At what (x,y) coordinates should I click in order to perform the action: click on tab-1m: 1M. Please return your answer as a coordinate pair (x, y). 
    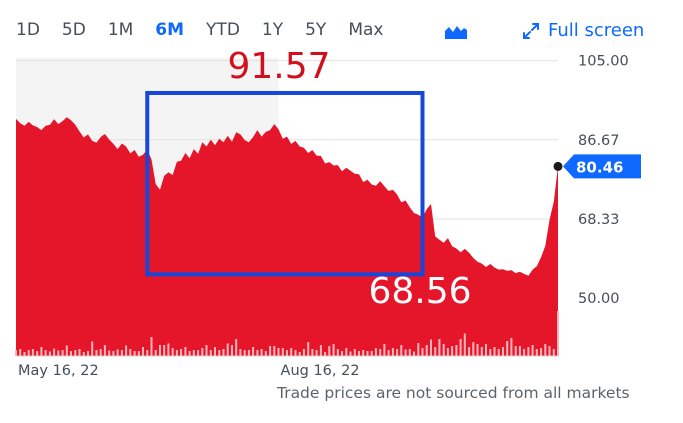
    Looking at the image, I should click on (120, 30).